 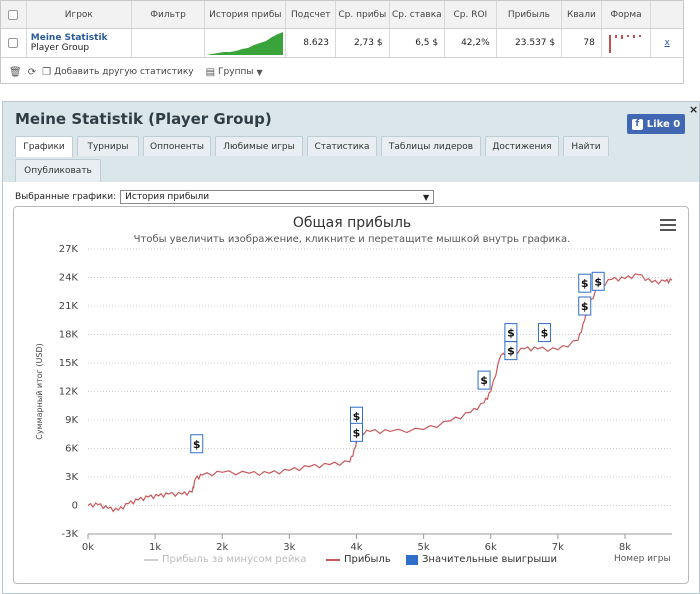 What do you see at coordinates (277, 197) in the screenshot?
I see `chart-select-dropdown: История прибыли ▼` at bounding box center [277, 197].